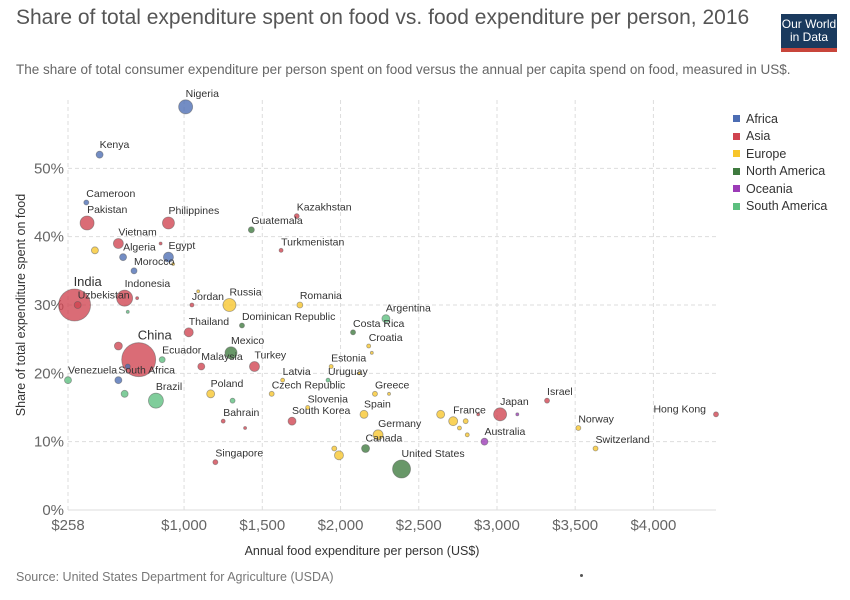  I want to click on point-label: Malaysia, so click(222, 357).